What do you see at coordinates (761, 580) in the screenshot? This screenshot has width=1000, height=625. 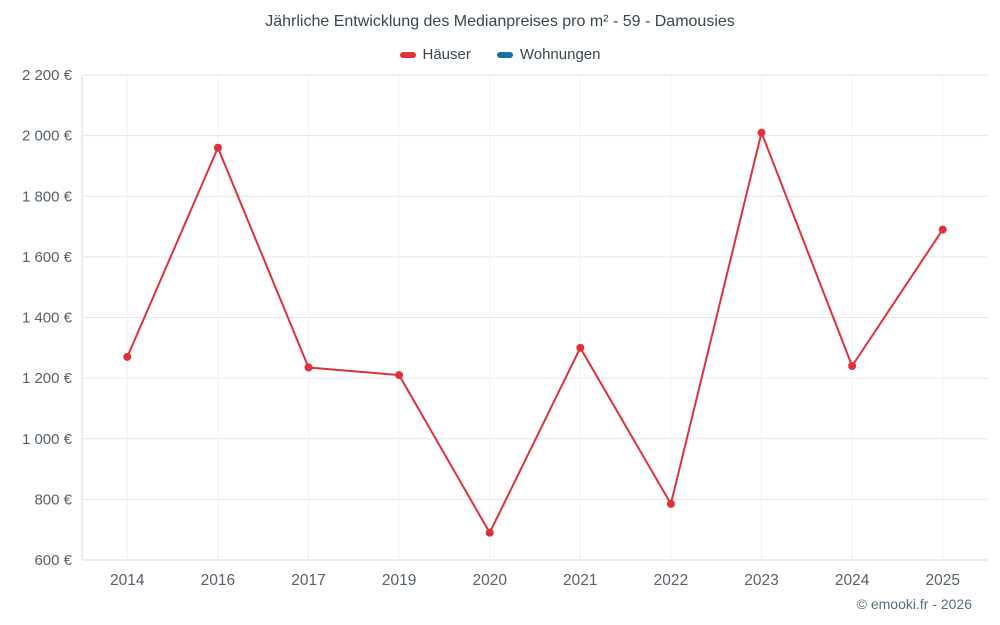 I see `x-axis-tick-label: 2023` at bounding box center [761, 580].